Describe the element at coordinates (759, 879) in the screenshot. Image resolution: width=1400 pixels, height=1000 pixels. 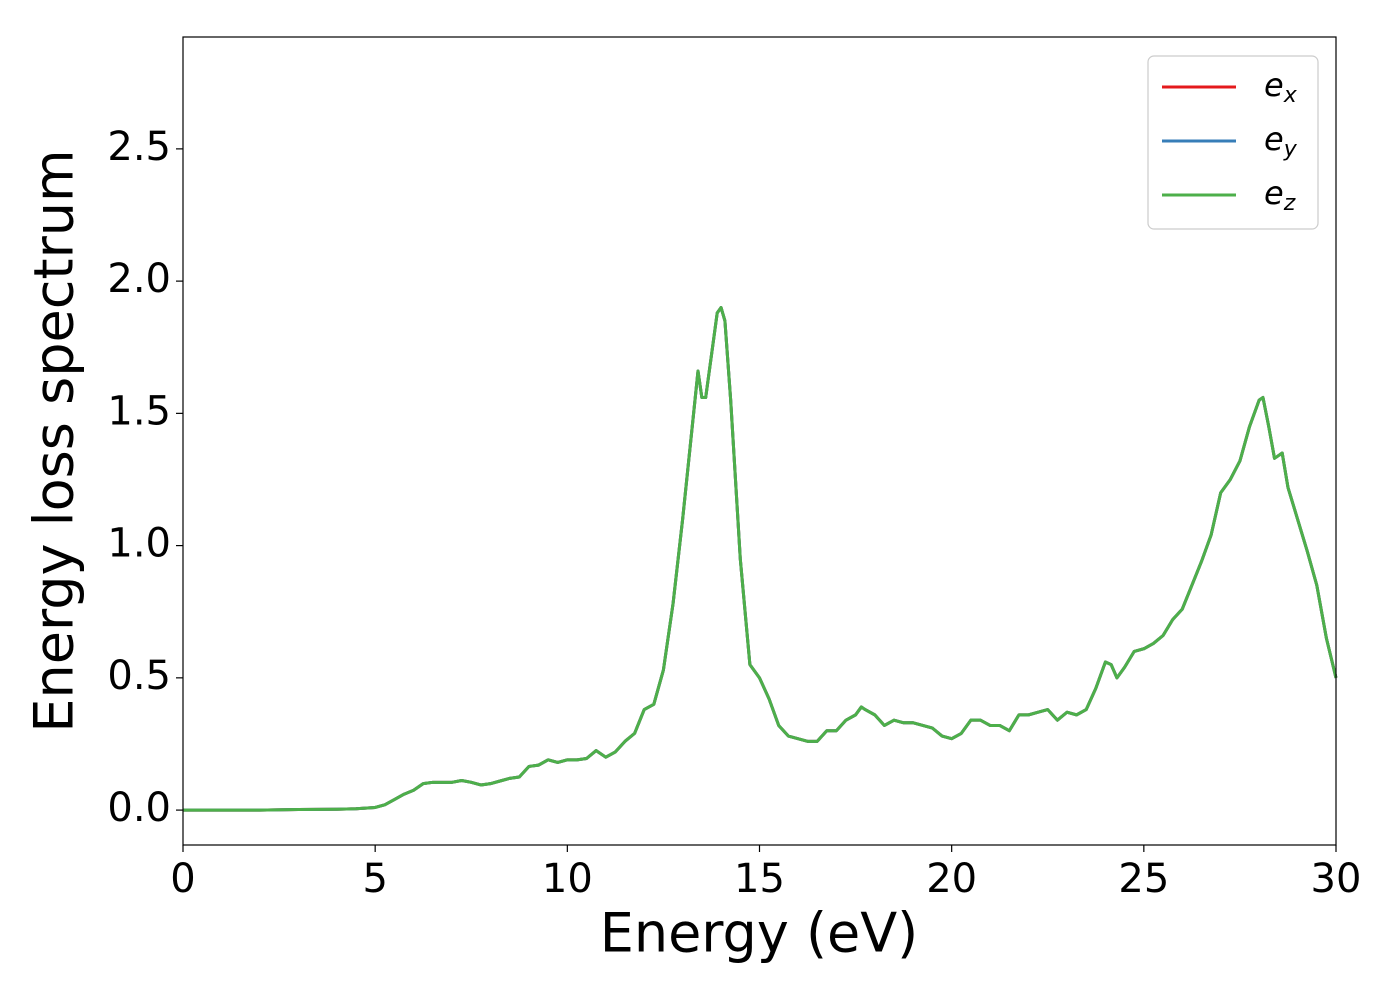
I see `x-tick-label: 15` at that location.